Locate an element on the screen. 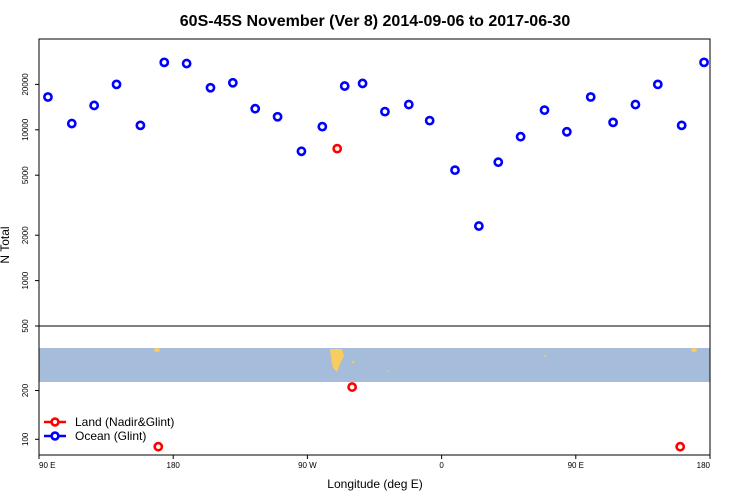 The height and width of the screenshot is (500, 750). y-tick-label: 1000 is located at coordinates (25, 280).